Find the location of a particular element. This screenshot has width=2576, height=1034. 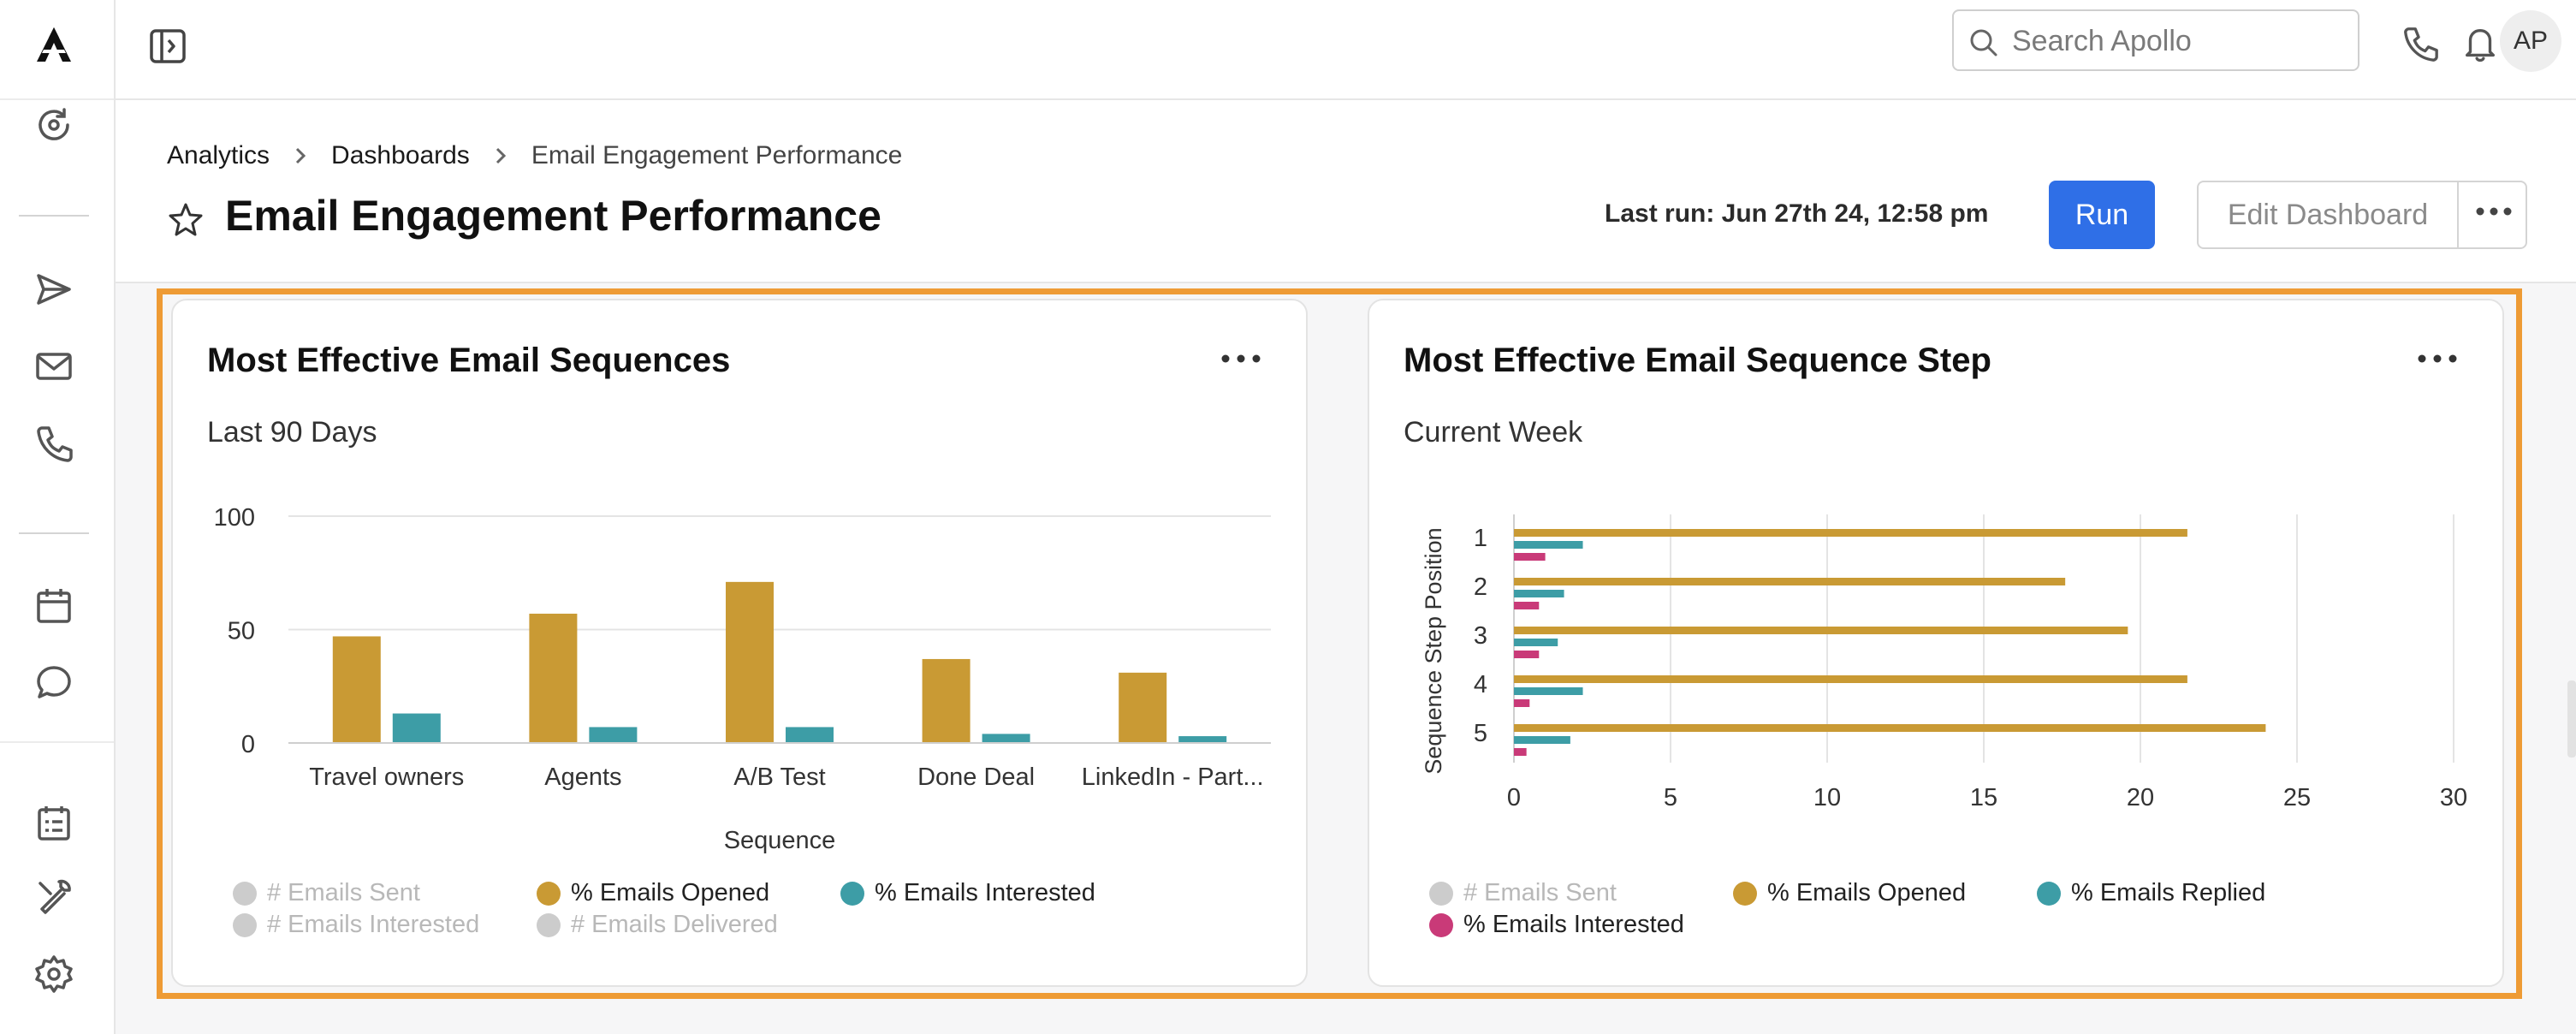

y-tick-label: 50 is located at coordinates (241, 631).